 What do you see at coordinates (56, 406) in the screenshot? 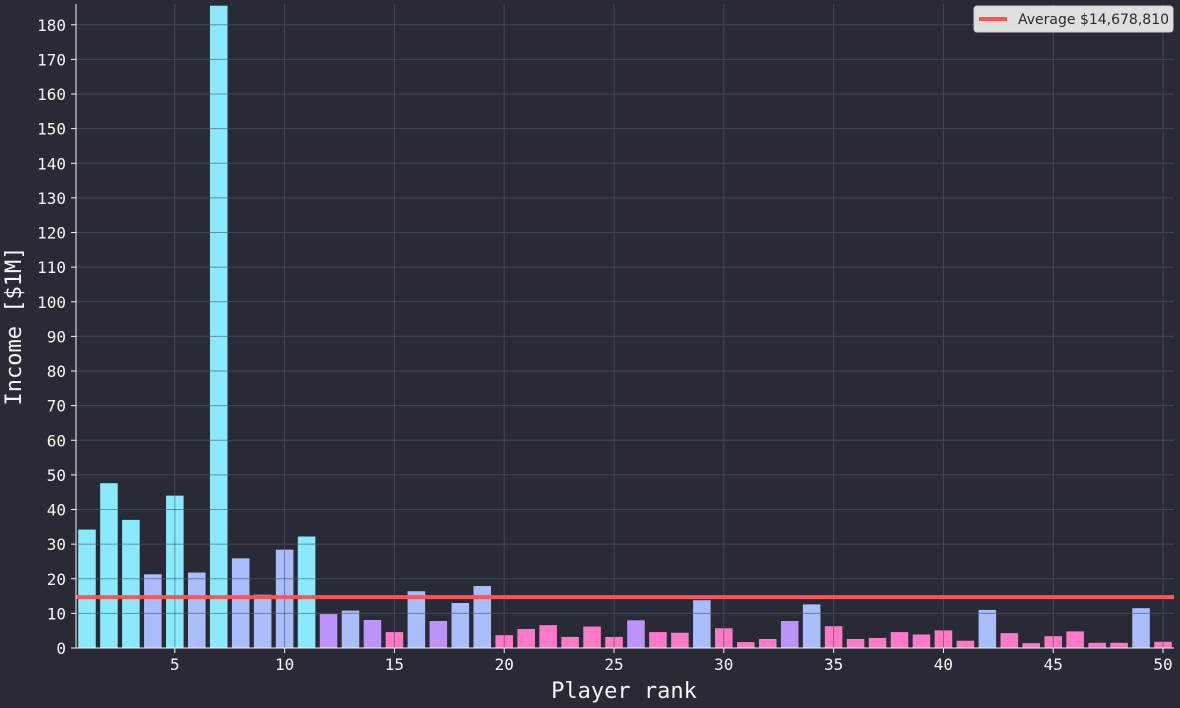
I see `y-tick-label: 70` at bounding box center [56, 406].